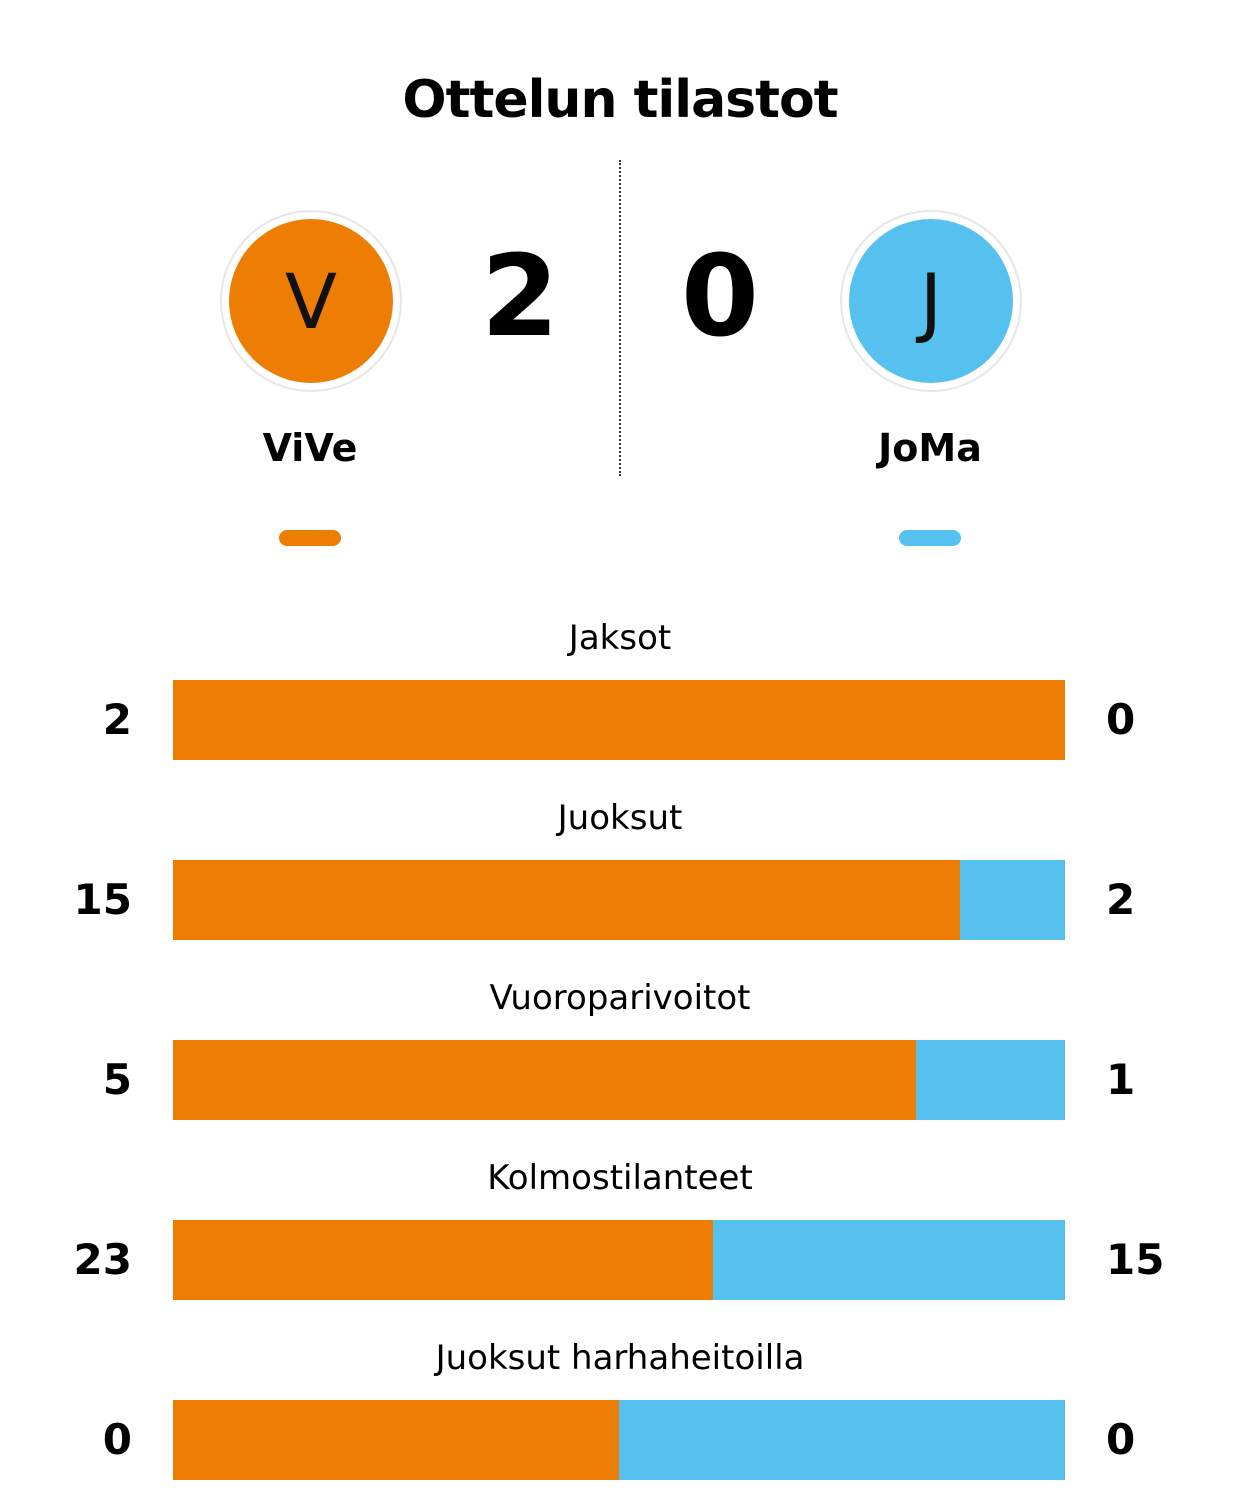 The height and width of the screenshot is (1500, 1240). What do you see at coordinates (620, 638) in the screenshot?
I see `stat-label: Jaksot` at bounding box center [620, 638].